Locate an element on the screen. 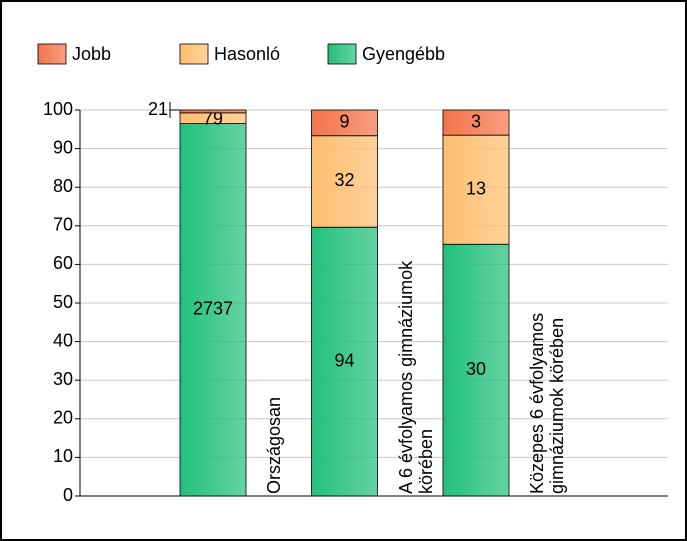  data-label: 32 is located at coordinates (344, 180).